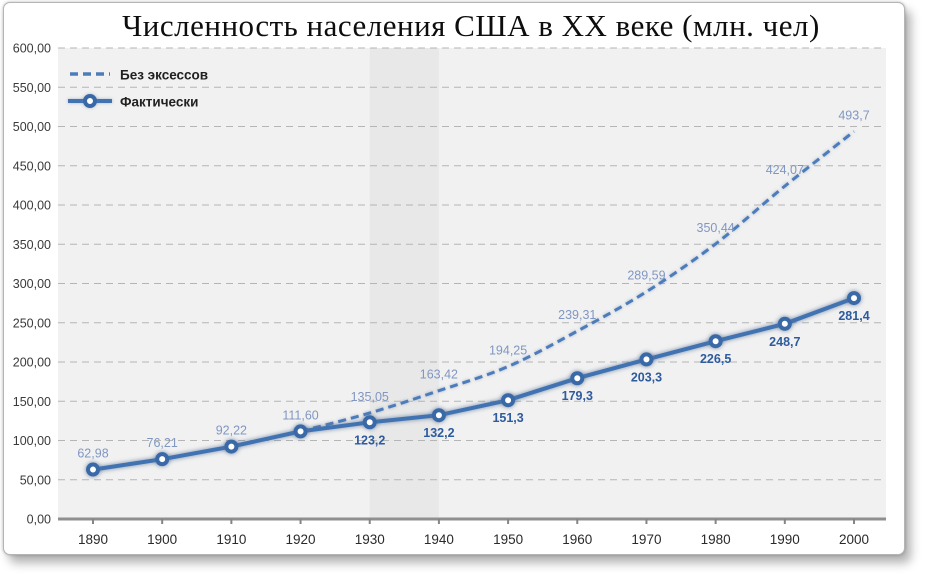  Describe the element at coordinates (90, 101) in the screenshot. I see `legend-marker-sample` at that location.